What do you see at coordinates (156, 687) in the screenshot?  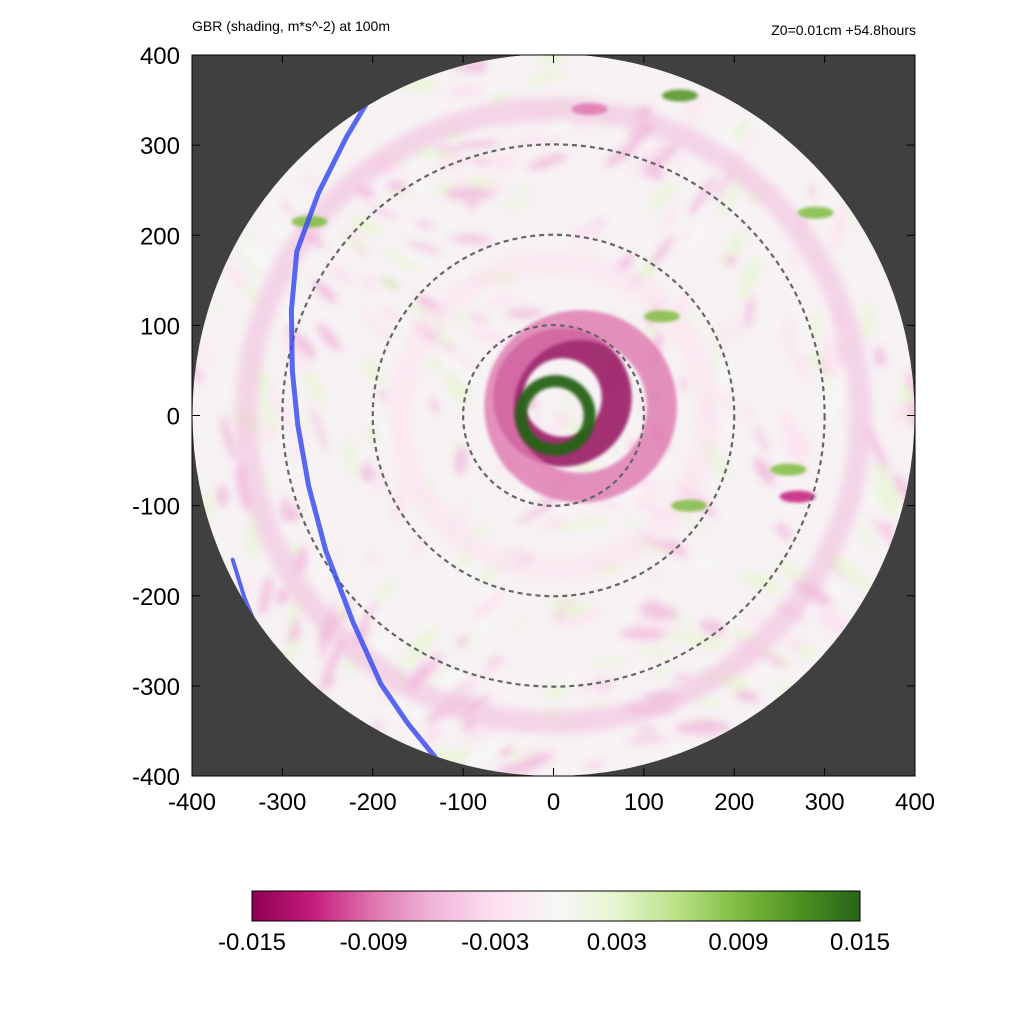 I see `y-tick-label: -300` at bounding box center [156, 687].